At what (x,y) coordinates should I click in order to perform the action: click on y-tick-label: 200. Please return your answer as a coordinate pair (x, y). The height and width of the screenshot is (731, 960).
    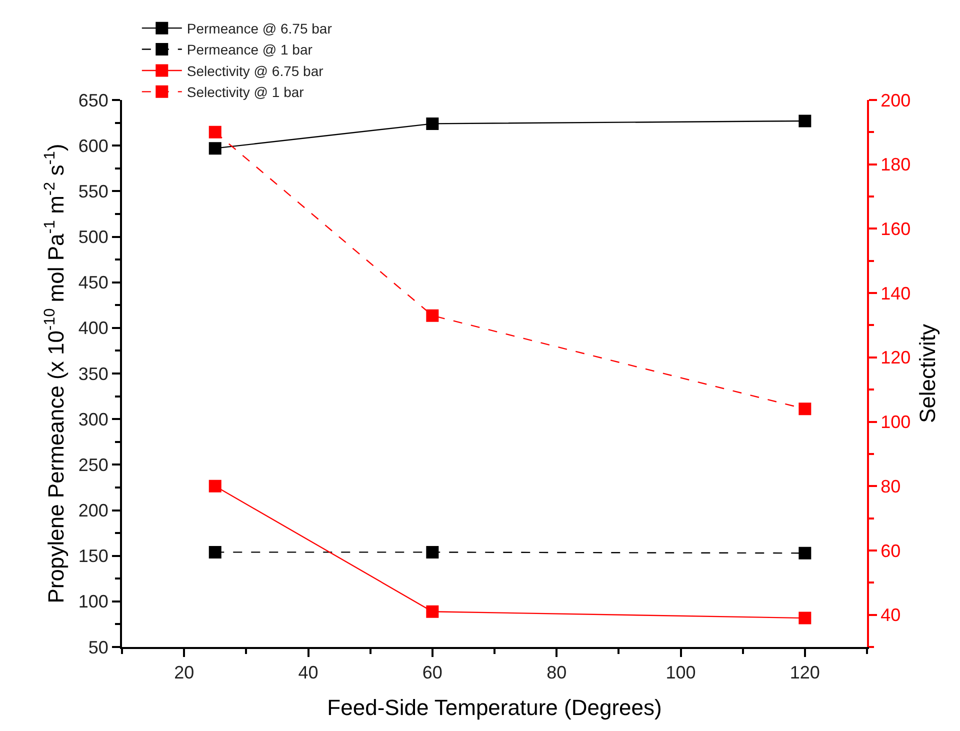
    Looking at the image, I should click on (93, 510).